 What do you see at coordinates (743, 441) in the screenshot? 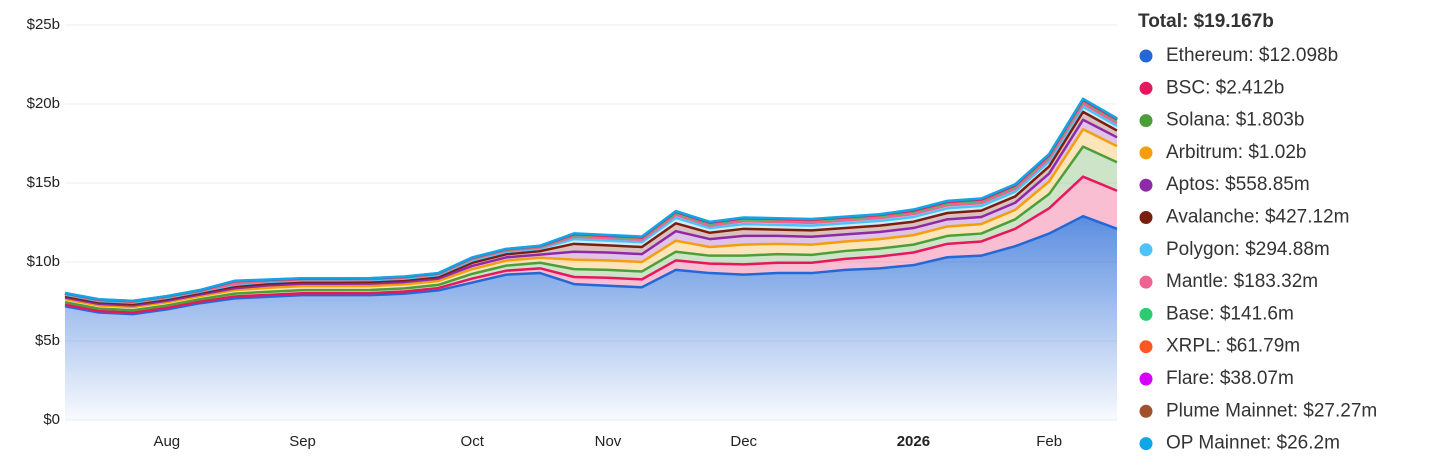
I see `x-tick-label: Dec` at bounding box center [743, 441].